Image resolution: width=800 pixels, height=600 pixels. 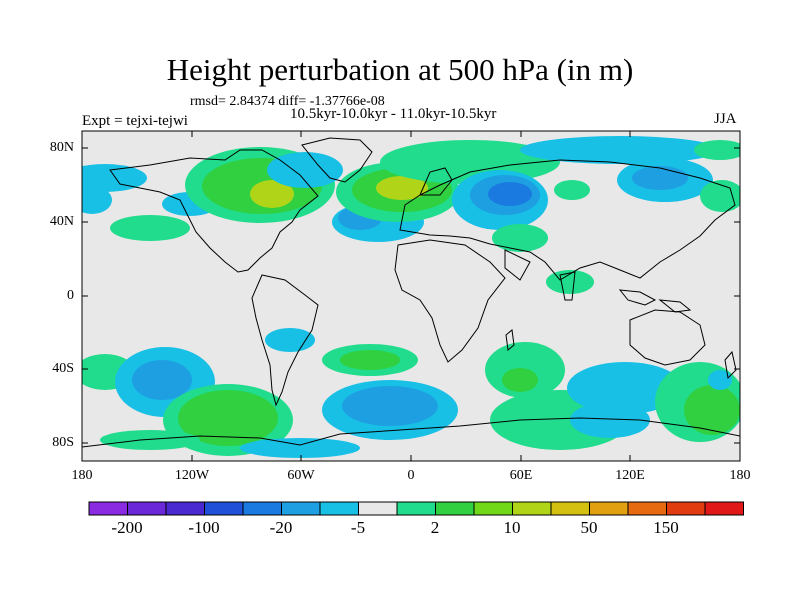 What do you see at coordinates (63, 442) in the screenshot?
I see `lat-label-80s: 80S` at bounding box center [63, 442].